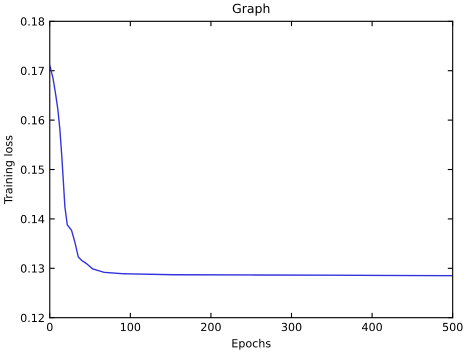  Describe the element at coordinates (211, 327) in the screenshot. I see `x-tick-label: 200` at that location.